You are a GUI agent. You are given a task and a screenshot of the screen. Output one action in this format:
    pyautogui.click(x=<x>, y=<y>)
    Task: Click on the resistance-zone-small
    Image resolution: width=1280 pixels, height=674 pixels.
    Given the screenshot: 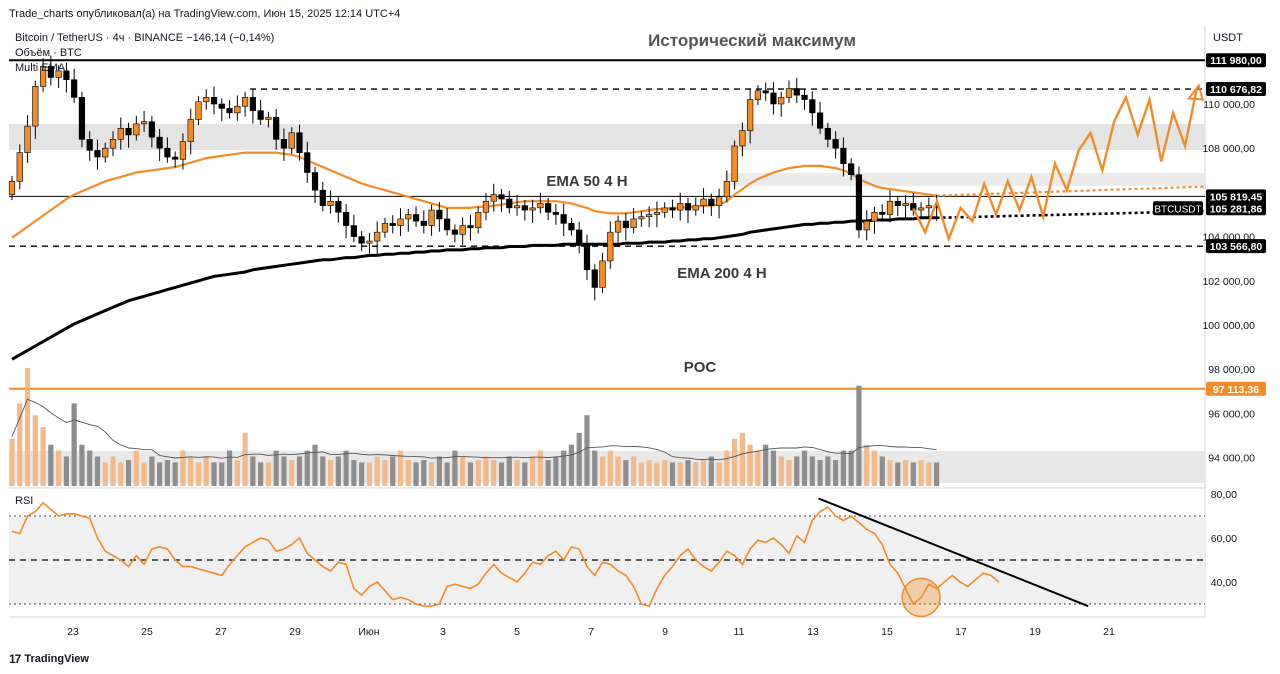 What is the action you would take?
    pyautogui.click(x=965, y=179)
    